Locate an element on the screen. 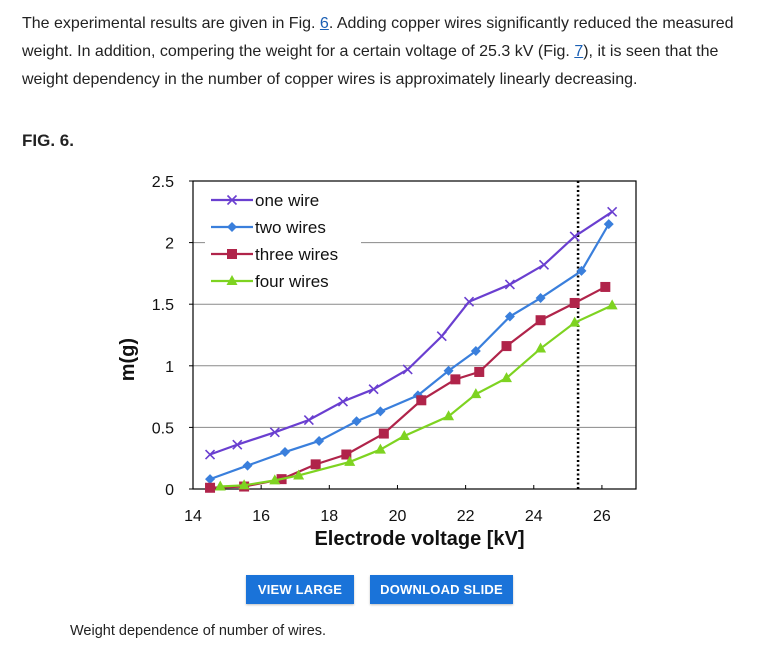  legend-label: three wires is located at coordinates (296, 254).